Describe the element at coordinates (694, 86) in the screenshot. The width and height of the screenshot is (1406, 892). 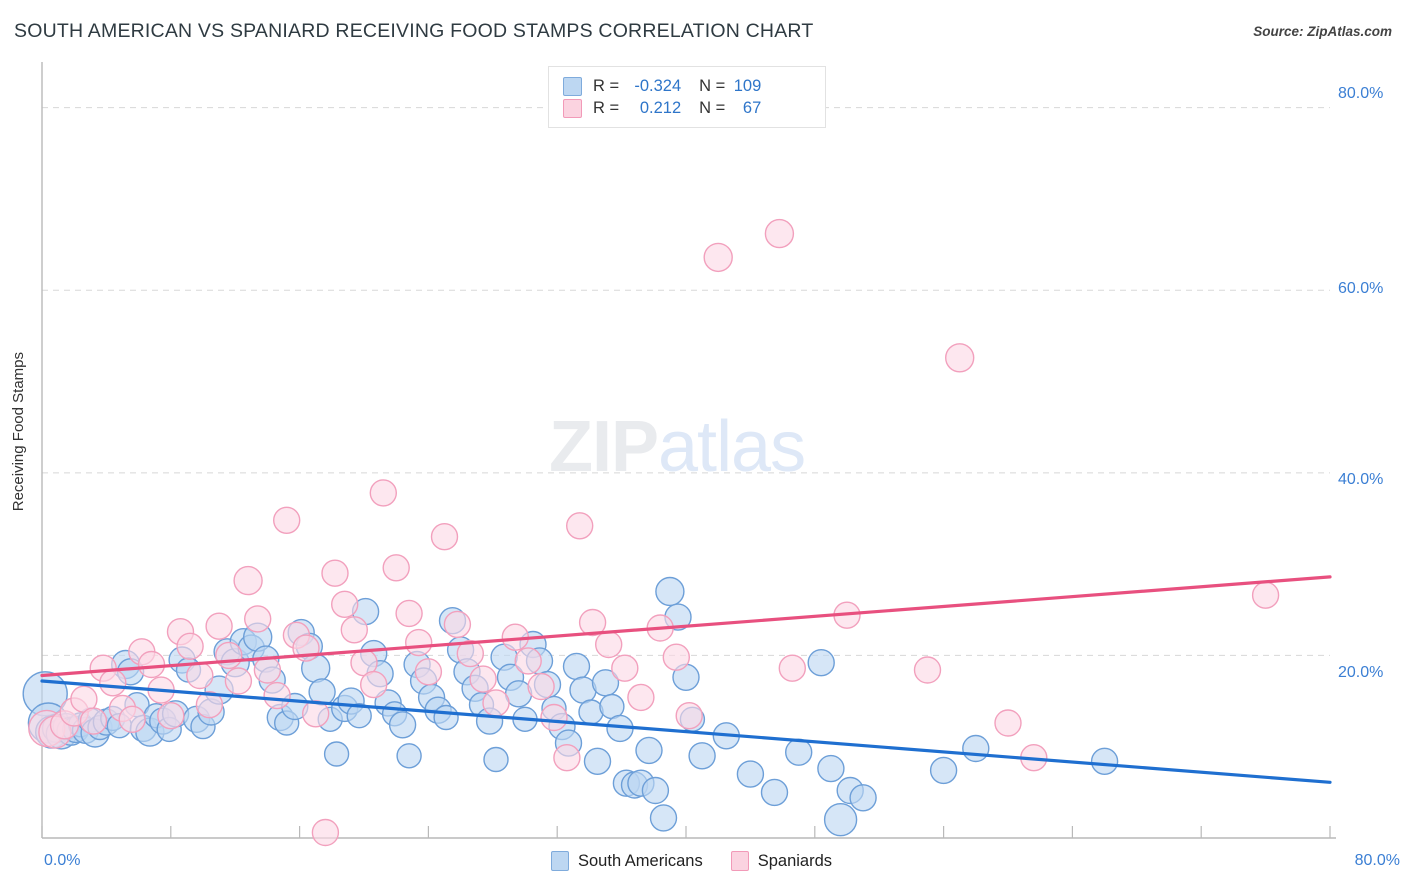
I see `stats-legend-row-blue: R = -0.324 N = 109` at that location.